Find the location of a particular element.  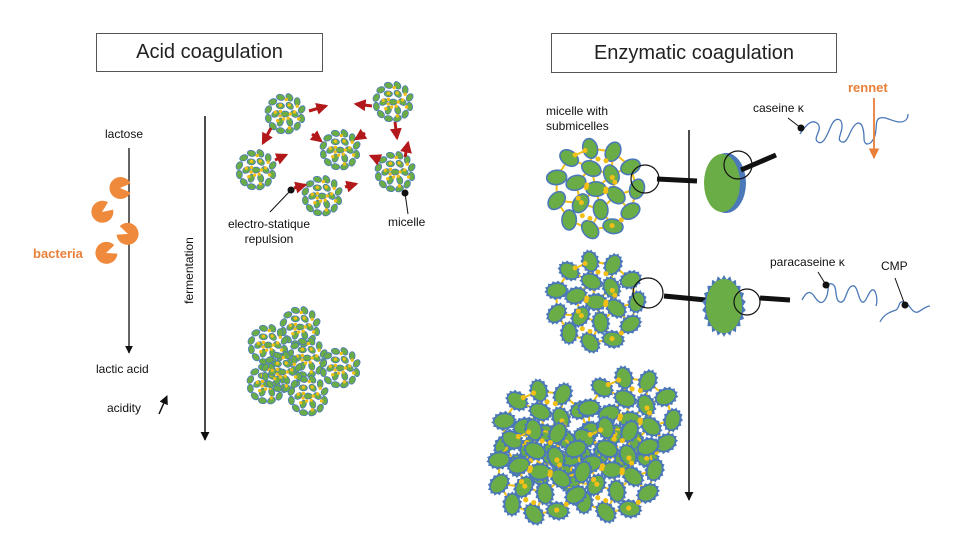

enzymatic-coagulation-title: Enzymatic coagulation is located at coordinates (694, 53).